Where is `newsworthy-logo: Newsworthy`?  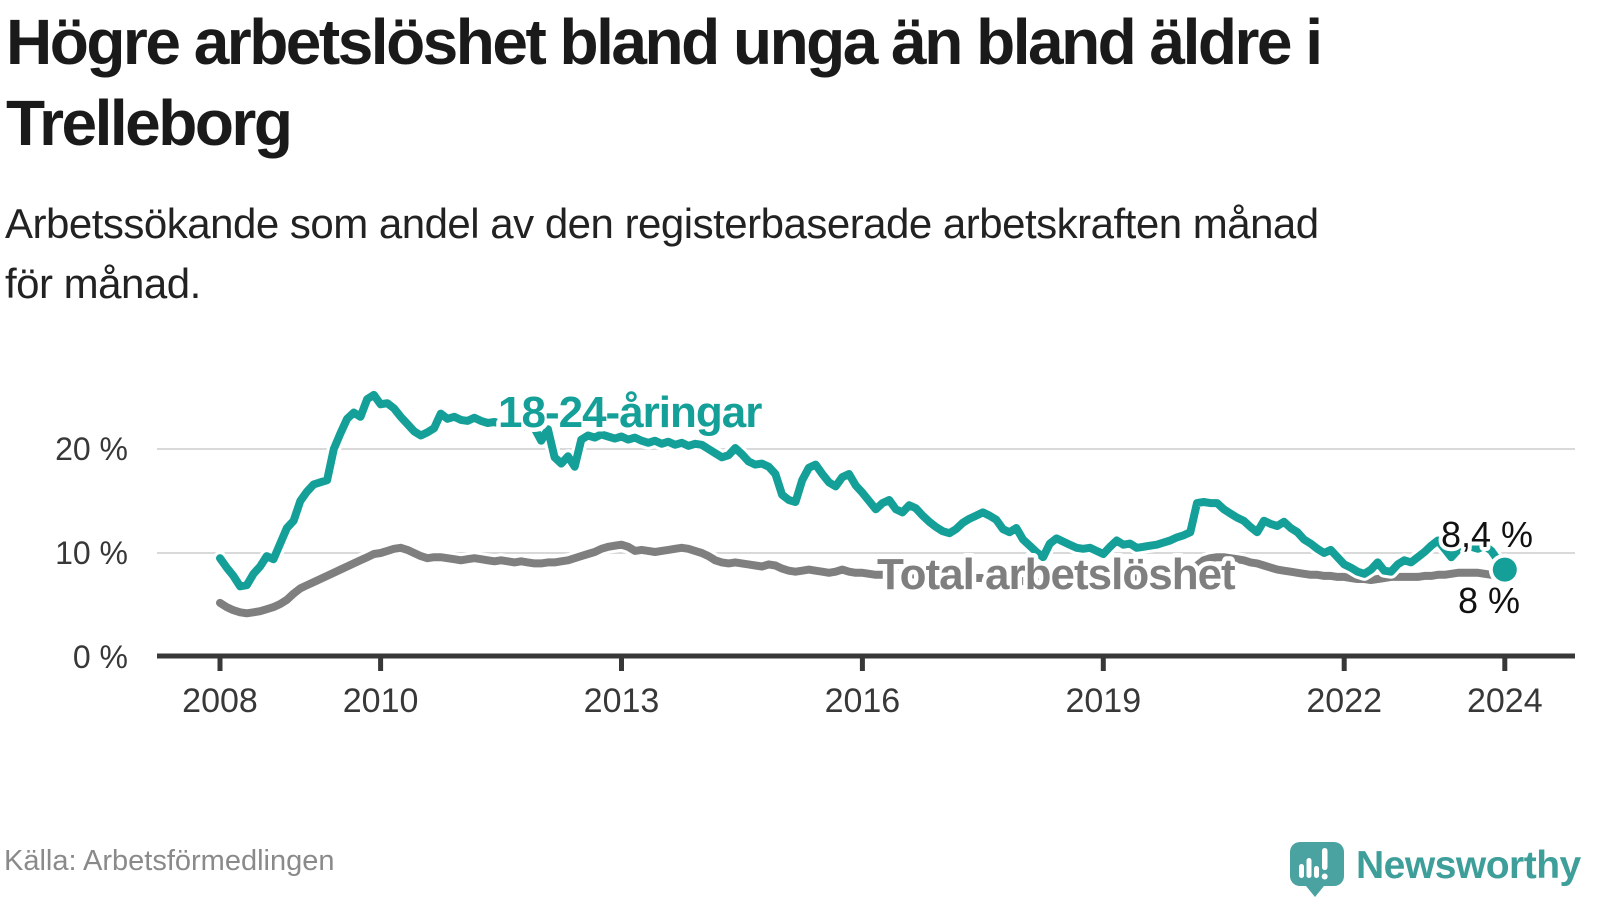
newsworthy-logo: Newsworthy is located at coordinates (1444, 867).